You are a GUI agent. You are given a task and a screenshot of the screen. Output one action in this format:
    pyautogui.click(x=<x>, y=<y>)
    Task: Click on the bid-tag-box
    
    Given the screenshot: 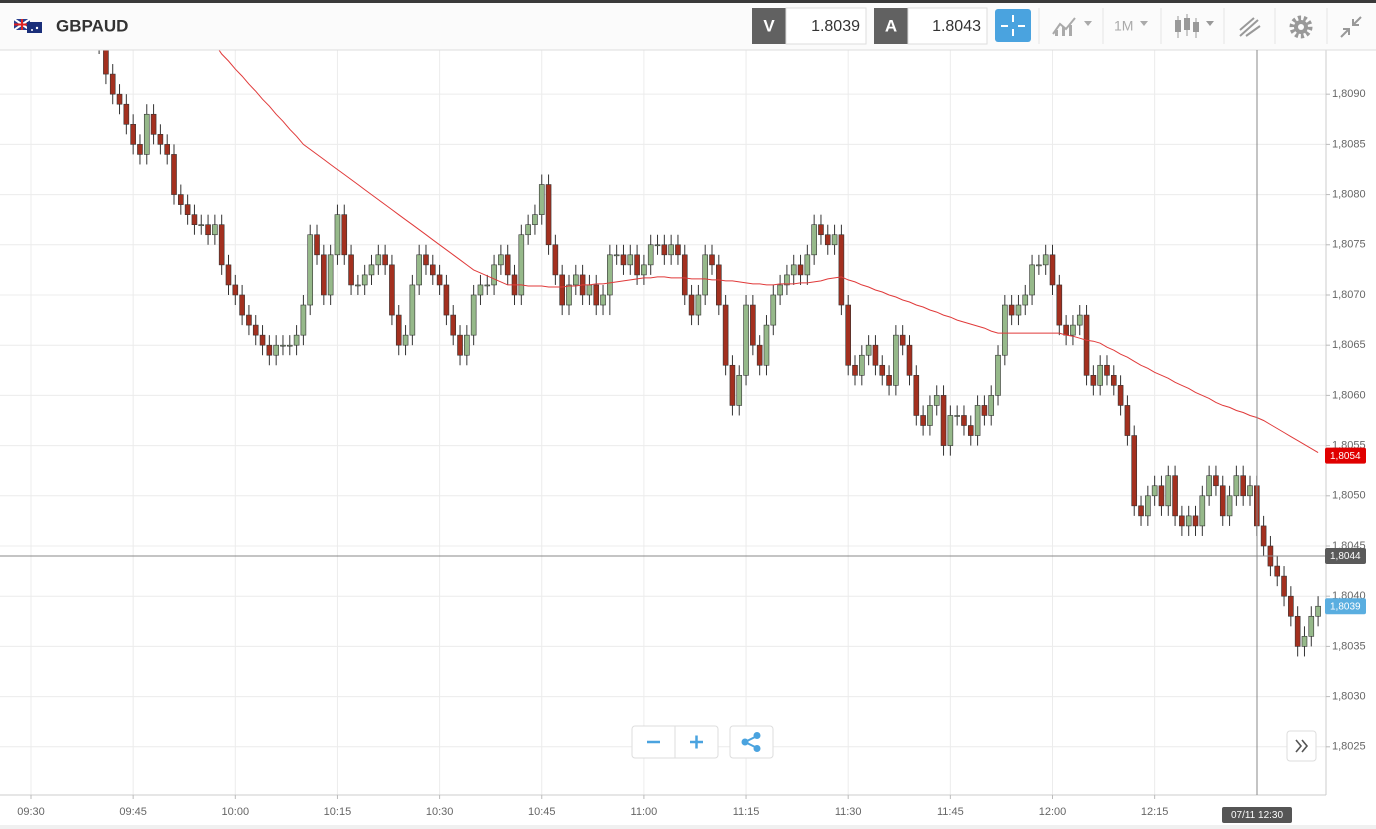 What is the action you would take?
    pyautogui.click(x=769, y=26)
    